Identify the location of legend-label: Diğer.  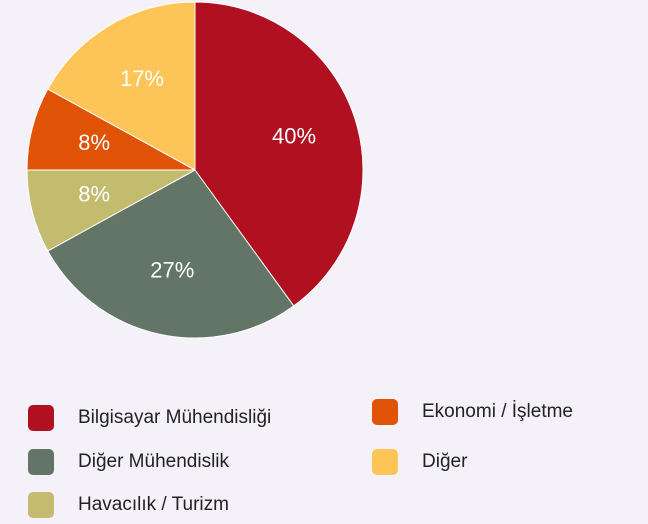
(445, 461).